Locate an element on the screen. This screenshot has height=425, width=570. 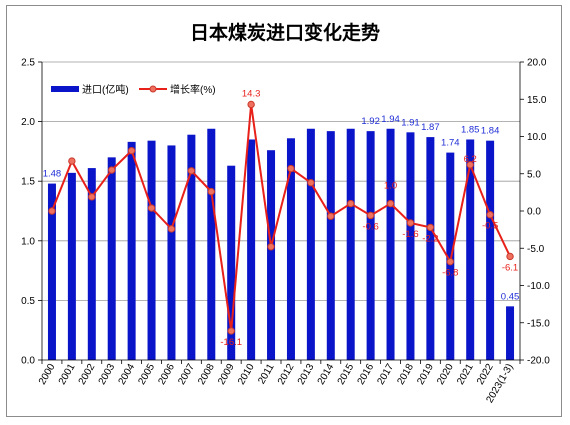
line-data-label: -0.5 is located at coordinates (490, 226).